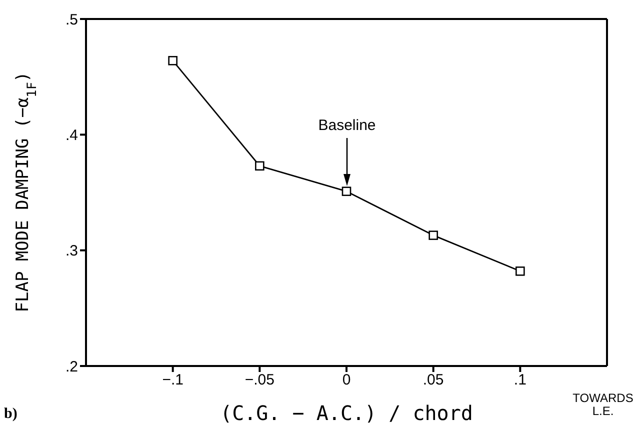  What do you see at coordinates (433, 380) in the screenshot?
I see `x-tick-label: .05` at bounding box center [433, 380].